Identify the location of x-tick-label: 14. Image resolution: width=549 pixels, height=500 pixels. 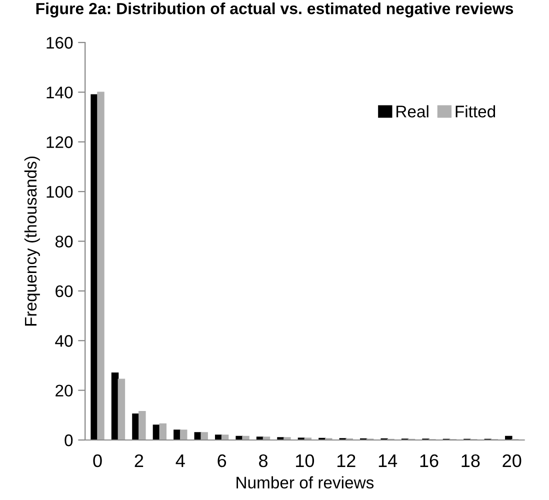
(388, 460).